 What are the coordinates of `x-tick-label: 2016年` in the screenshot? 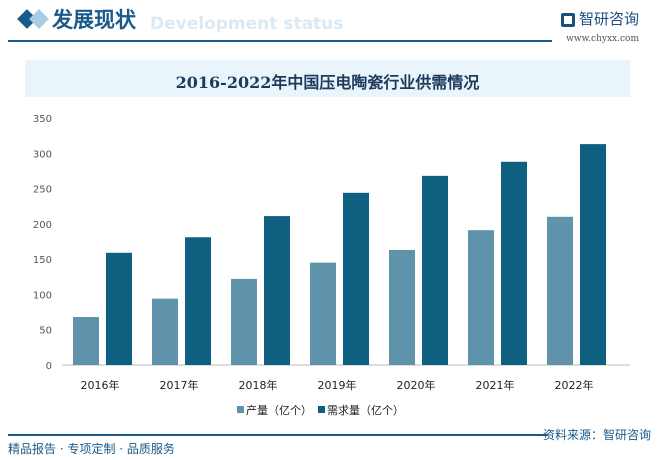 It's located at (100, 385).